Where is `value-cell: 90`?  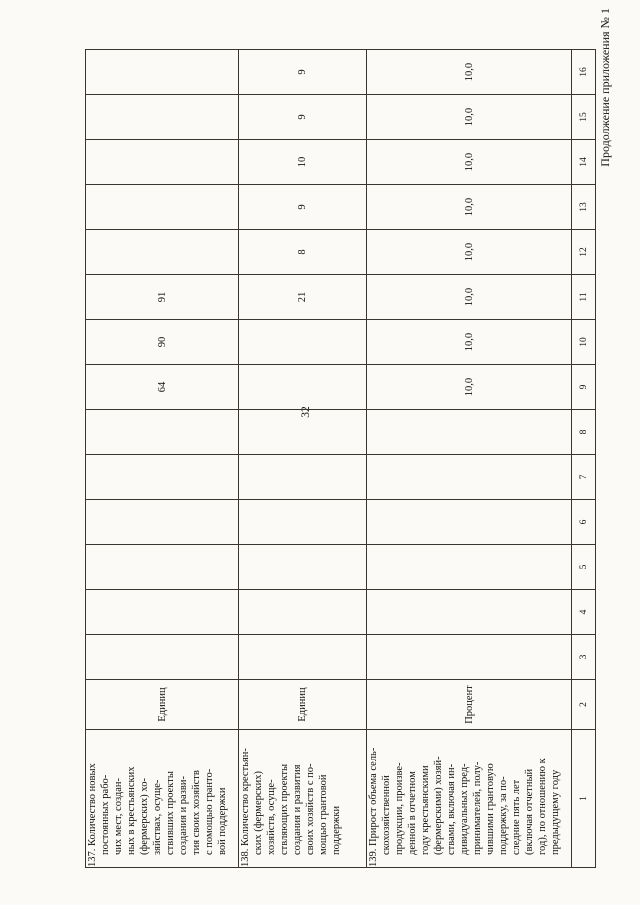 value-cell: 90 is located at coordinates (162, 342).